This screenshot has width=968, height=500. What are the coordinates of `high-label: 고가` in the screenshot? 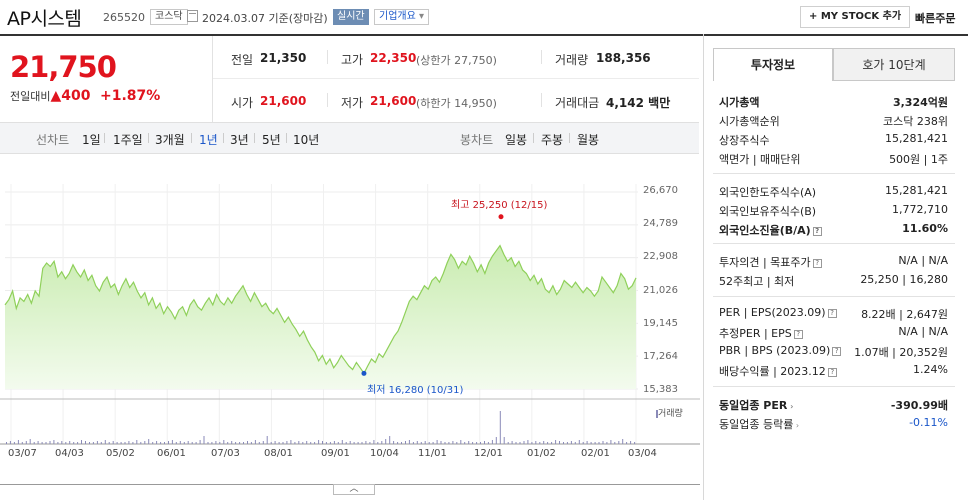 It's located at (352, 60).